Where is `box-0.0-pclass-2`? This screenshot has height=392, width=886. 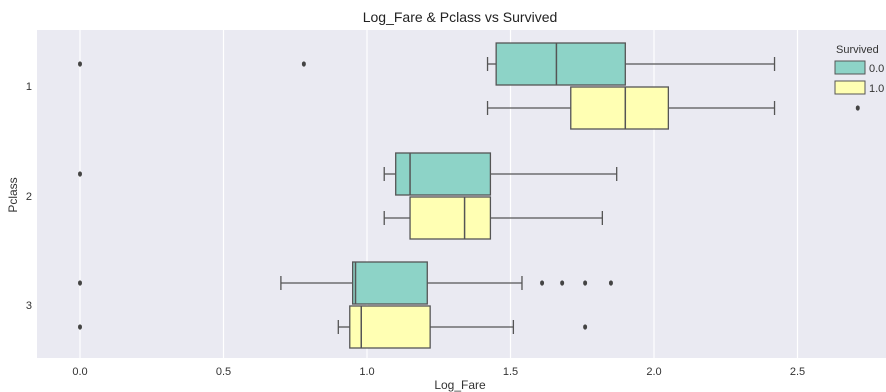 box-0.0-pclass-2 is located at coordinates (348, 174).